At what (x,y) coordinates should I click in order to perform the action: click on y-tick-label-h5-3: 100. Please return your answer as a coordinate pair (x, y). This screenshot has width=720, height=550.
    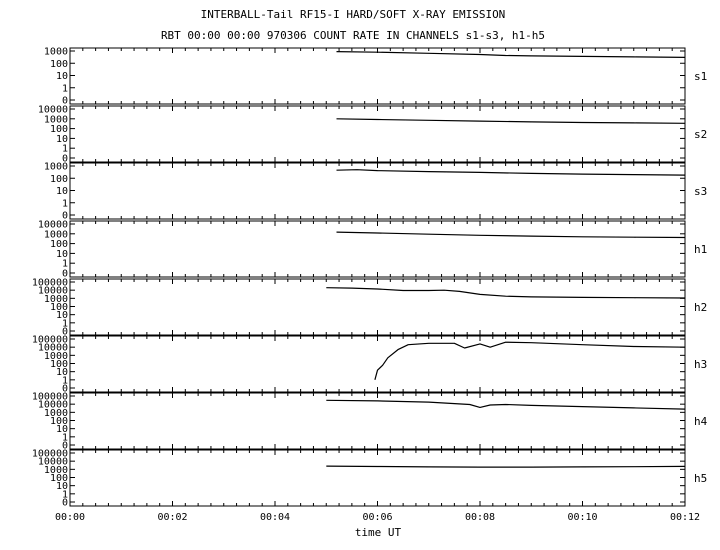
    Looking at the image, I should click on (59, 478).